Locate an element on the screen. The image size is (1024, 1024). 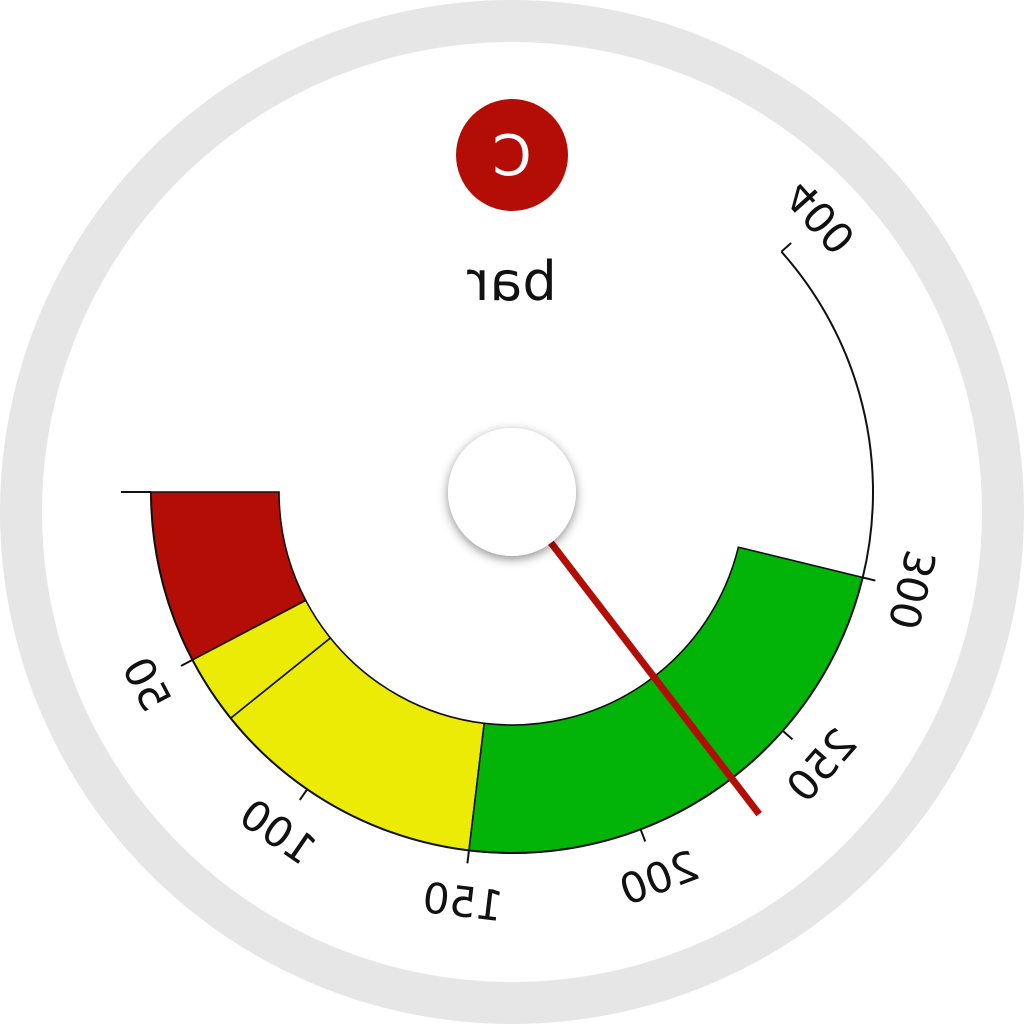
gauge-needle is located at coordinates (653, 677).